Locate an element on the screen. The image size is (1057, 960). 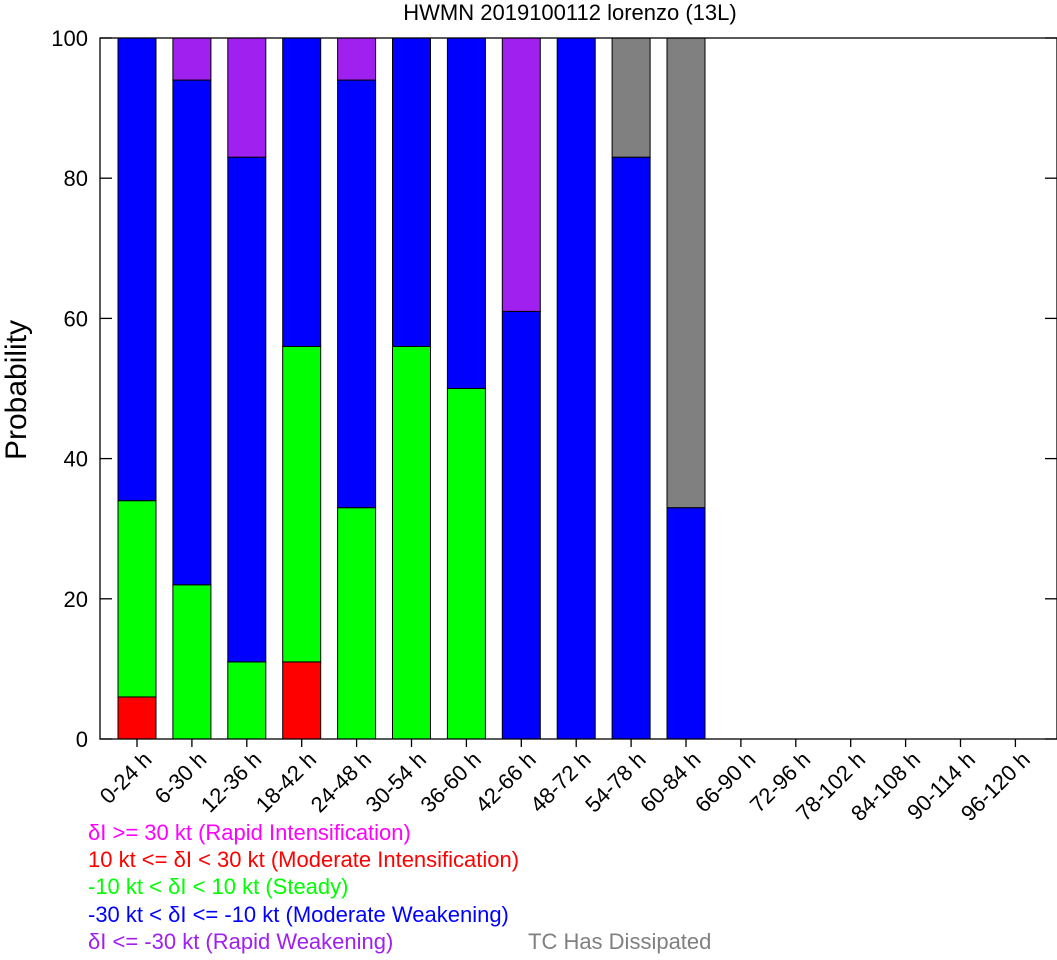
y-tick-label-20: 20 is located at coordinates (76, 599).